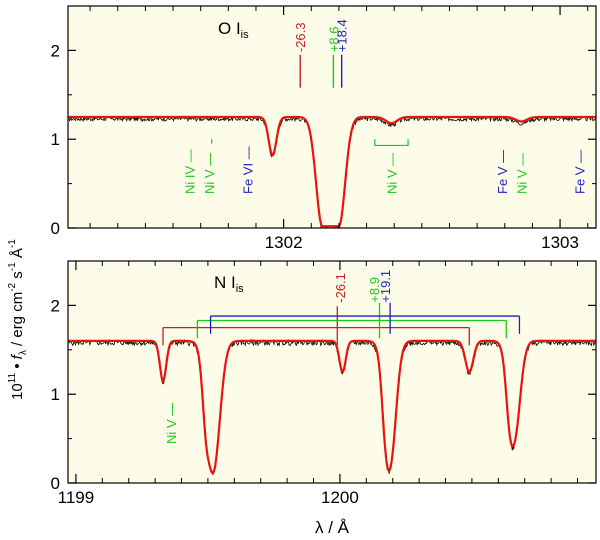 This screenshot has width=600, height=540. Describe the element at coordinates (12, 266) in the screenshot. I see `y-label-units-exp2: -1` at that location.